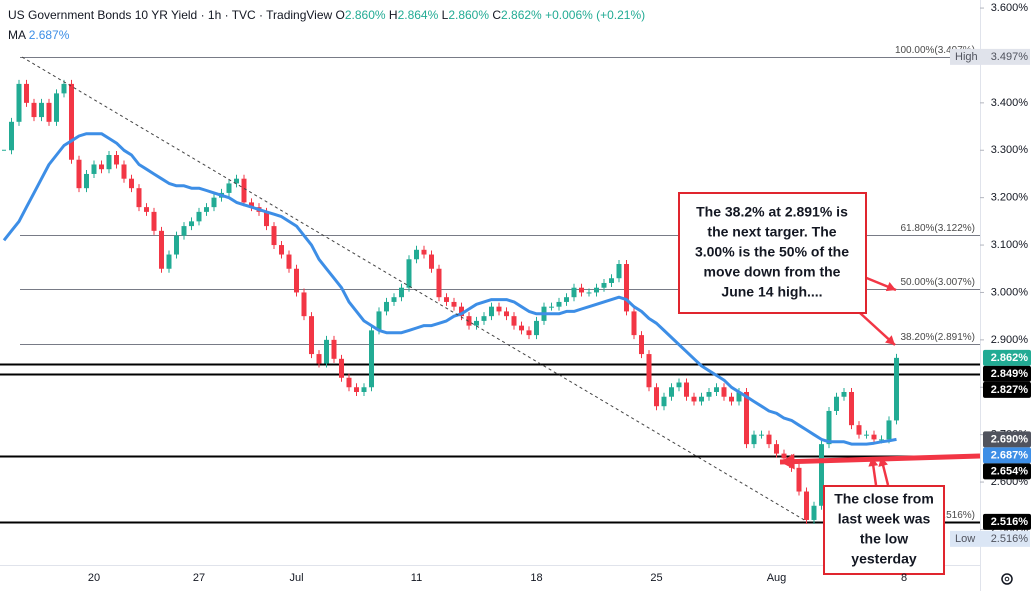 The image size is (1036, 591). Describe the element at coordinates (884, 539) in the screenshot. I see `annotation-text: the low` at that location.